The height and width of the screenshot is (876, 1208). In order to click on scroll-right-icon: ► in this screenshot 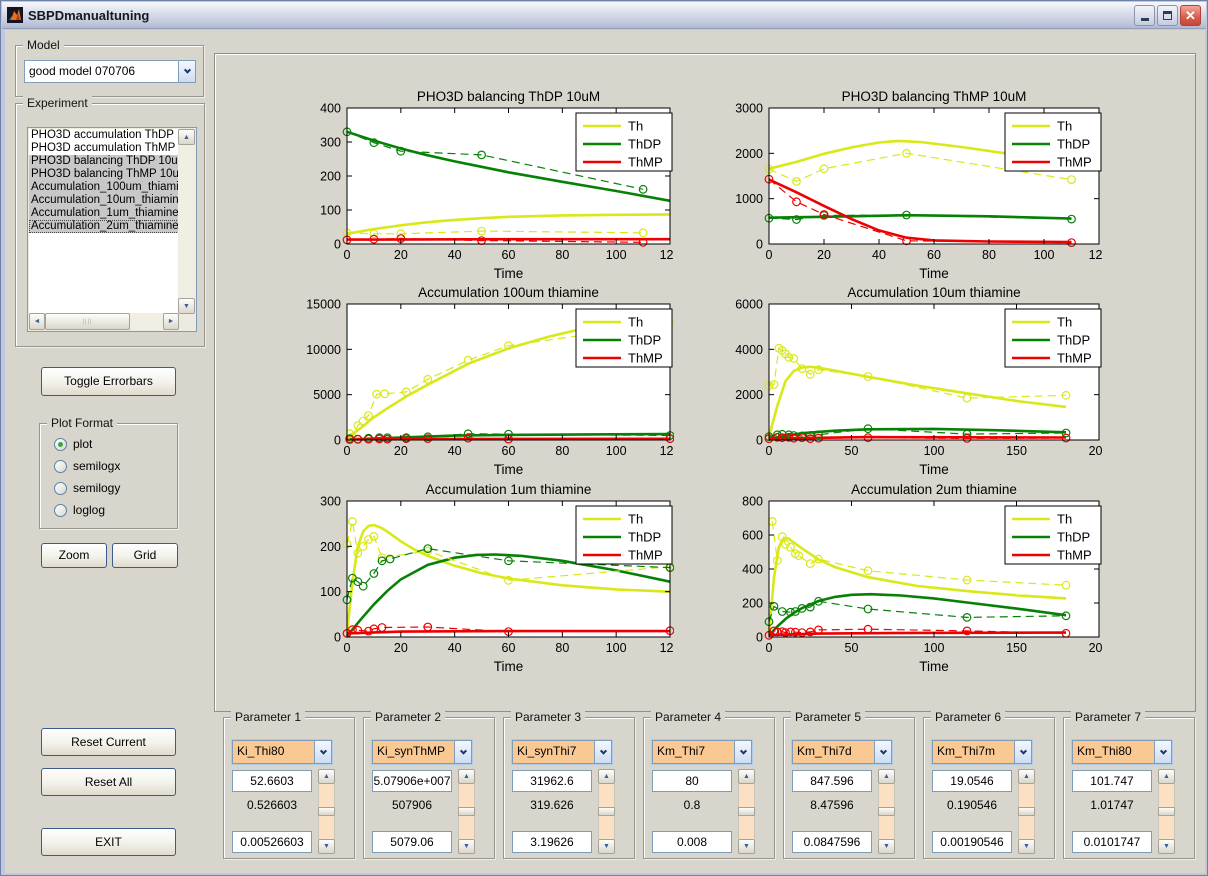, I will do `click(171, 321)`.